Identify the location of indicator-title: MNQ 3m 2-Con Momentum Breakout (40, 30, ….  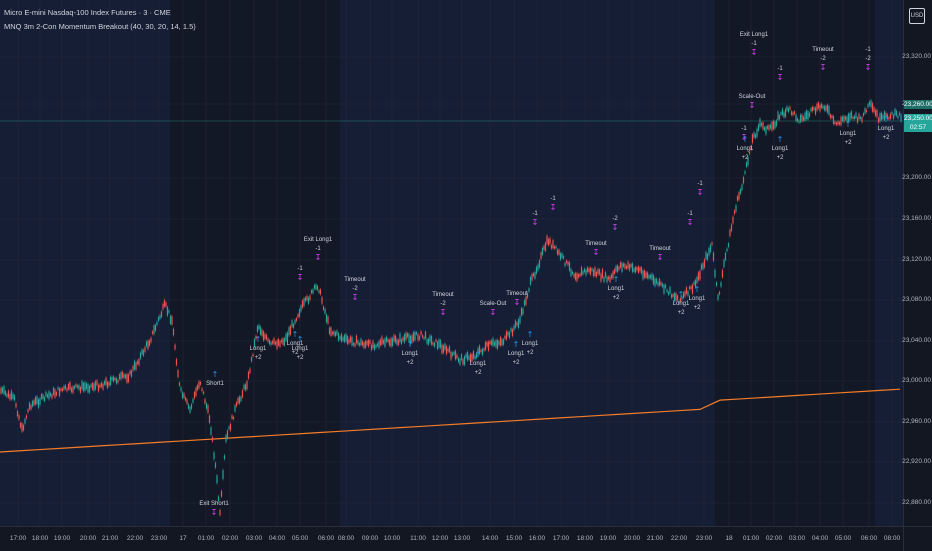
(100, 26).